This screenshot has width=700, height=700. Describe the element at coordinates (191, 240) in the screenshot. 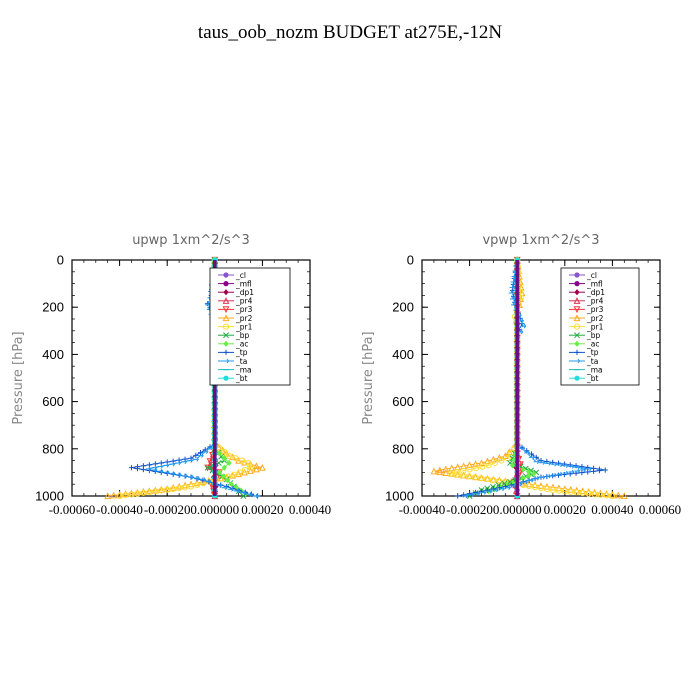

I see `panel-title: upwp 1xm^2/s^3` at that location.